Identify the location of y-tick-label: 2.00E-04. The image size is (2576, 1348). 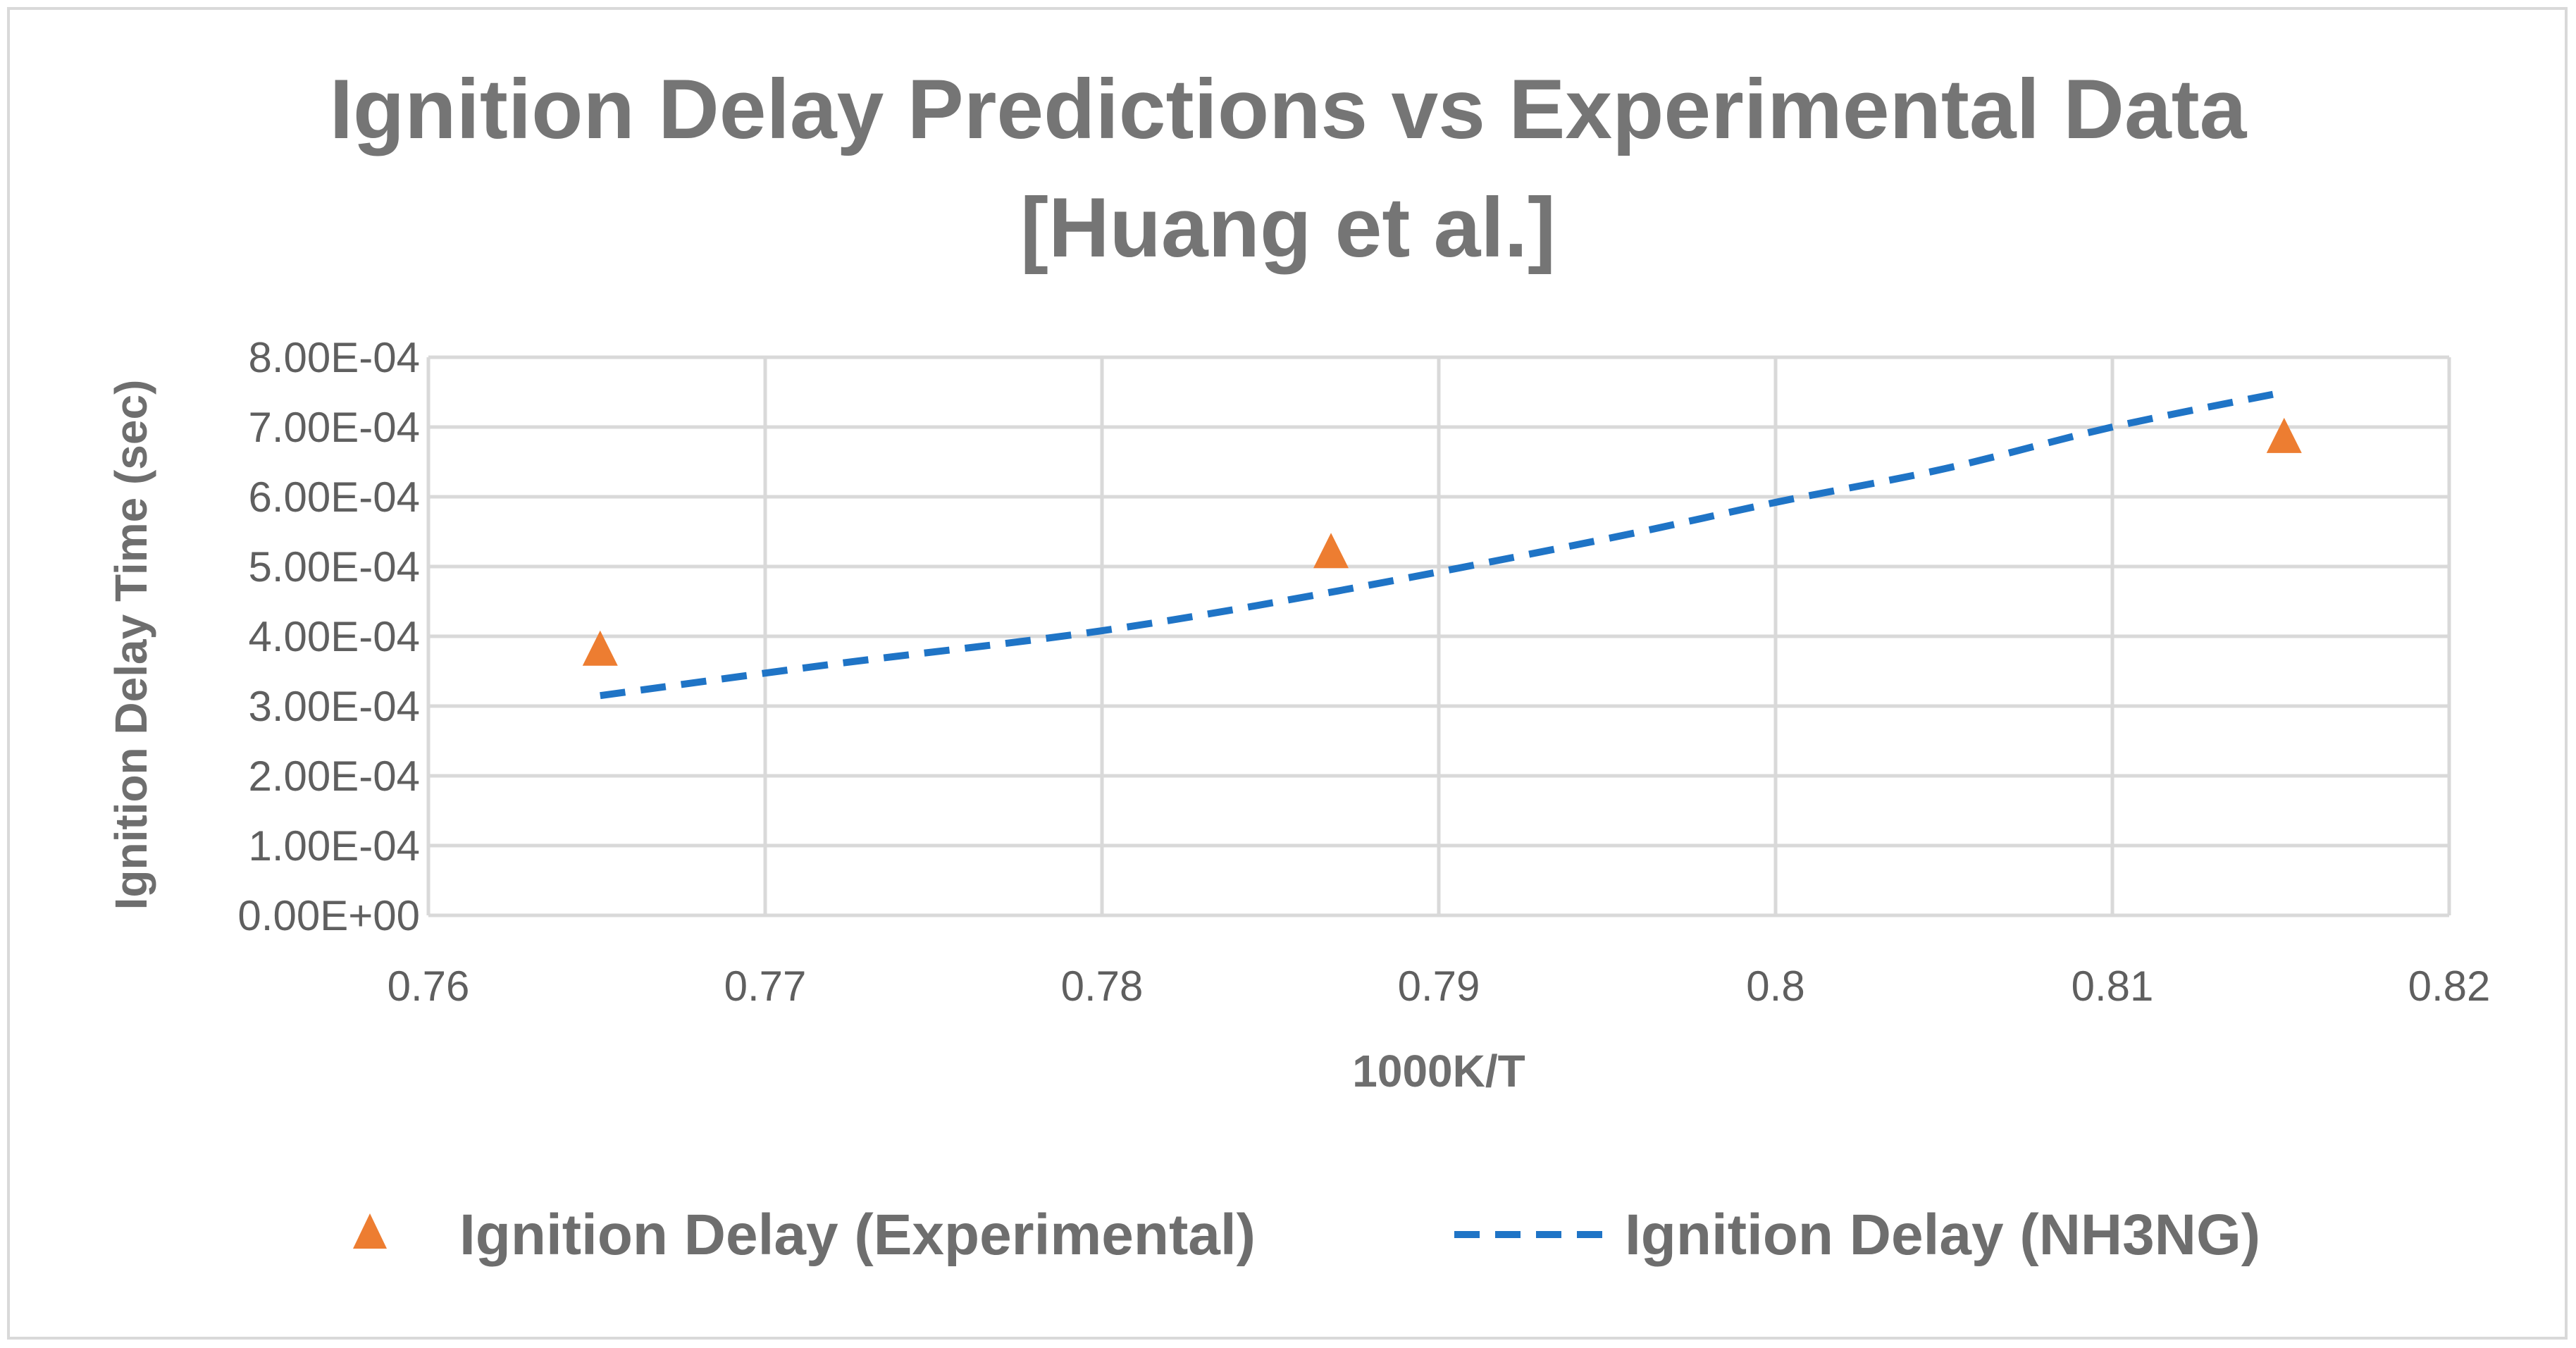
(334, 776).